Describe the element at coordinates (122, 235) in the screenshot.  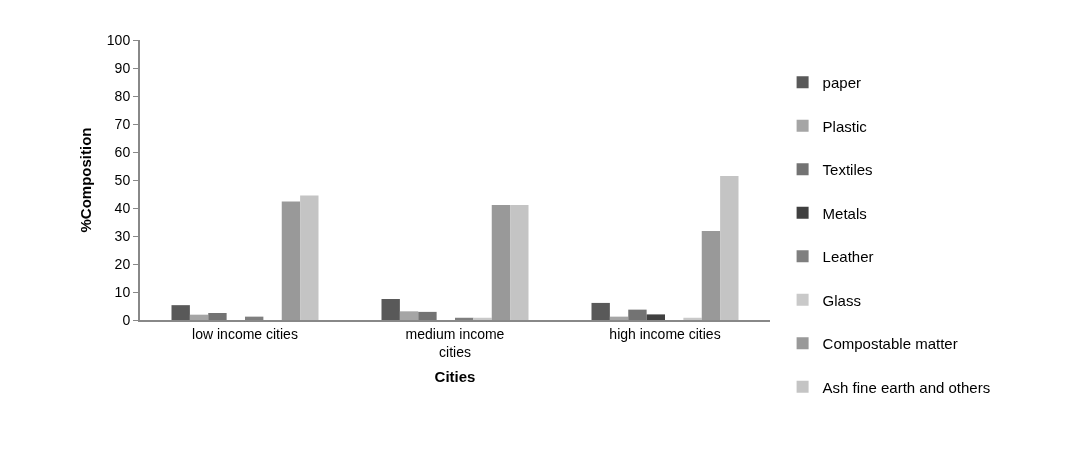
I see `y-tick-label: 30` at that location.